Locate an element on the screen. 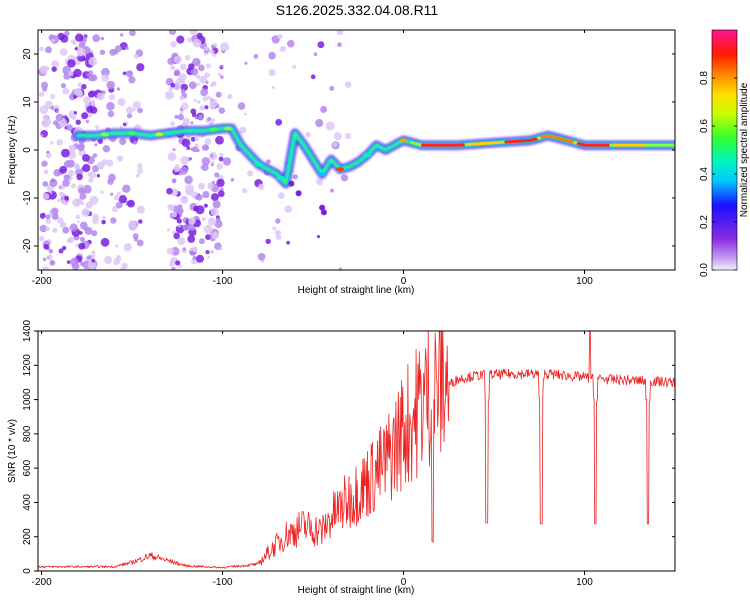 This screenshot has height=600, width=750. figure-title: S126.2025.332.04.08.R11 is located at coordinates (357, 10).